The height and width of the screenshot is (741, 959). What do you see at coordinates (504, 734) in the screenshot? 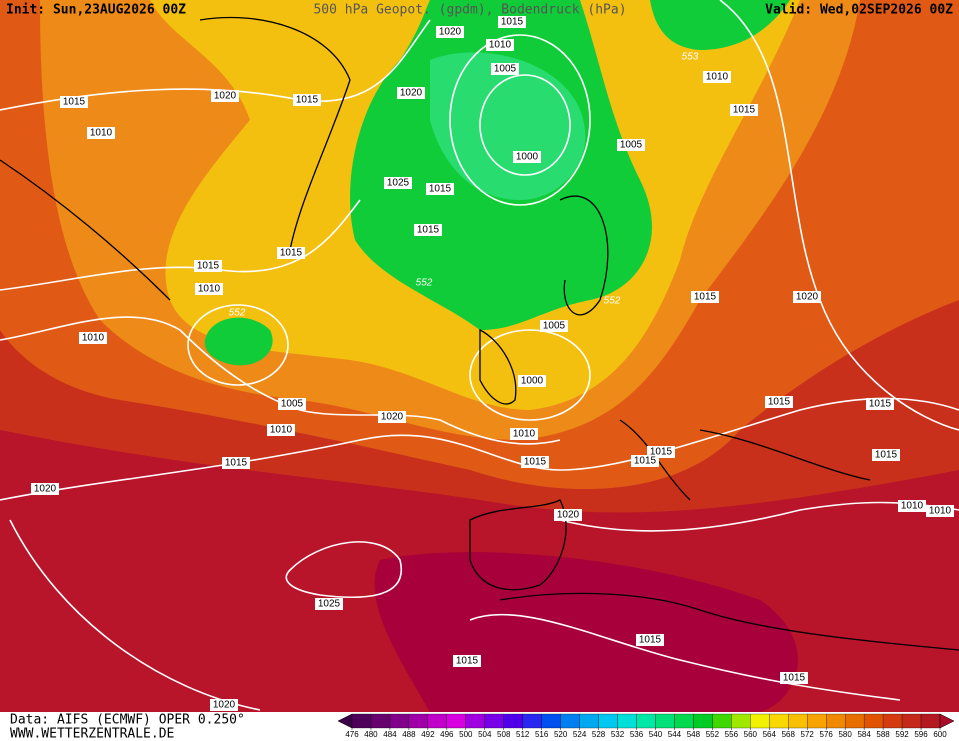
I see `colorbar-tick-label: 508` at bounding box center [504, 734].